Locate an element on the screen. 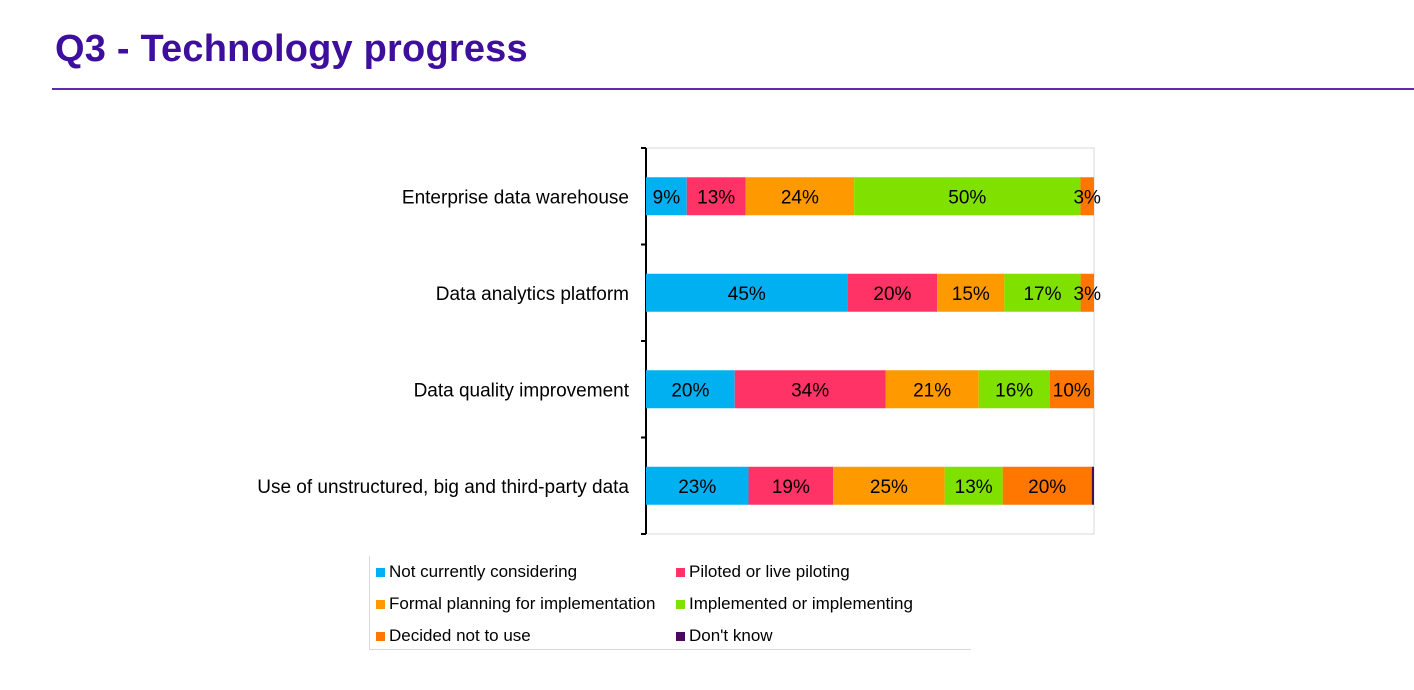 This screenshot has height=690, width=1414. category-label: Data analytics platform is located at coordinates (532, 294).